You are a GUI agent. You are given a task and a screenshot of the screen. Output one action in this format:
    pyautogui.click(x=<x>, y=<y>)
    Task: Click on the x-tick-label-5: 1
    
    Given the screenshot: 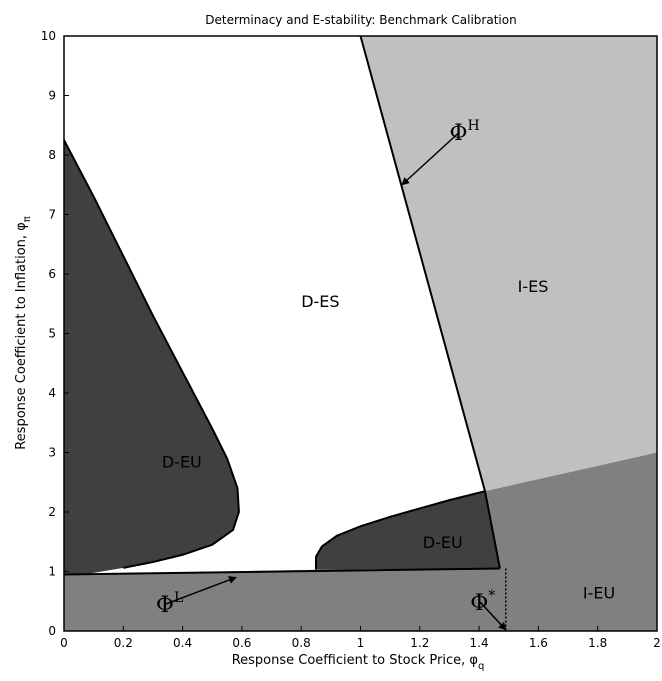 What is the action you would take?
    pyautogui.click(x=361, y=643)
    